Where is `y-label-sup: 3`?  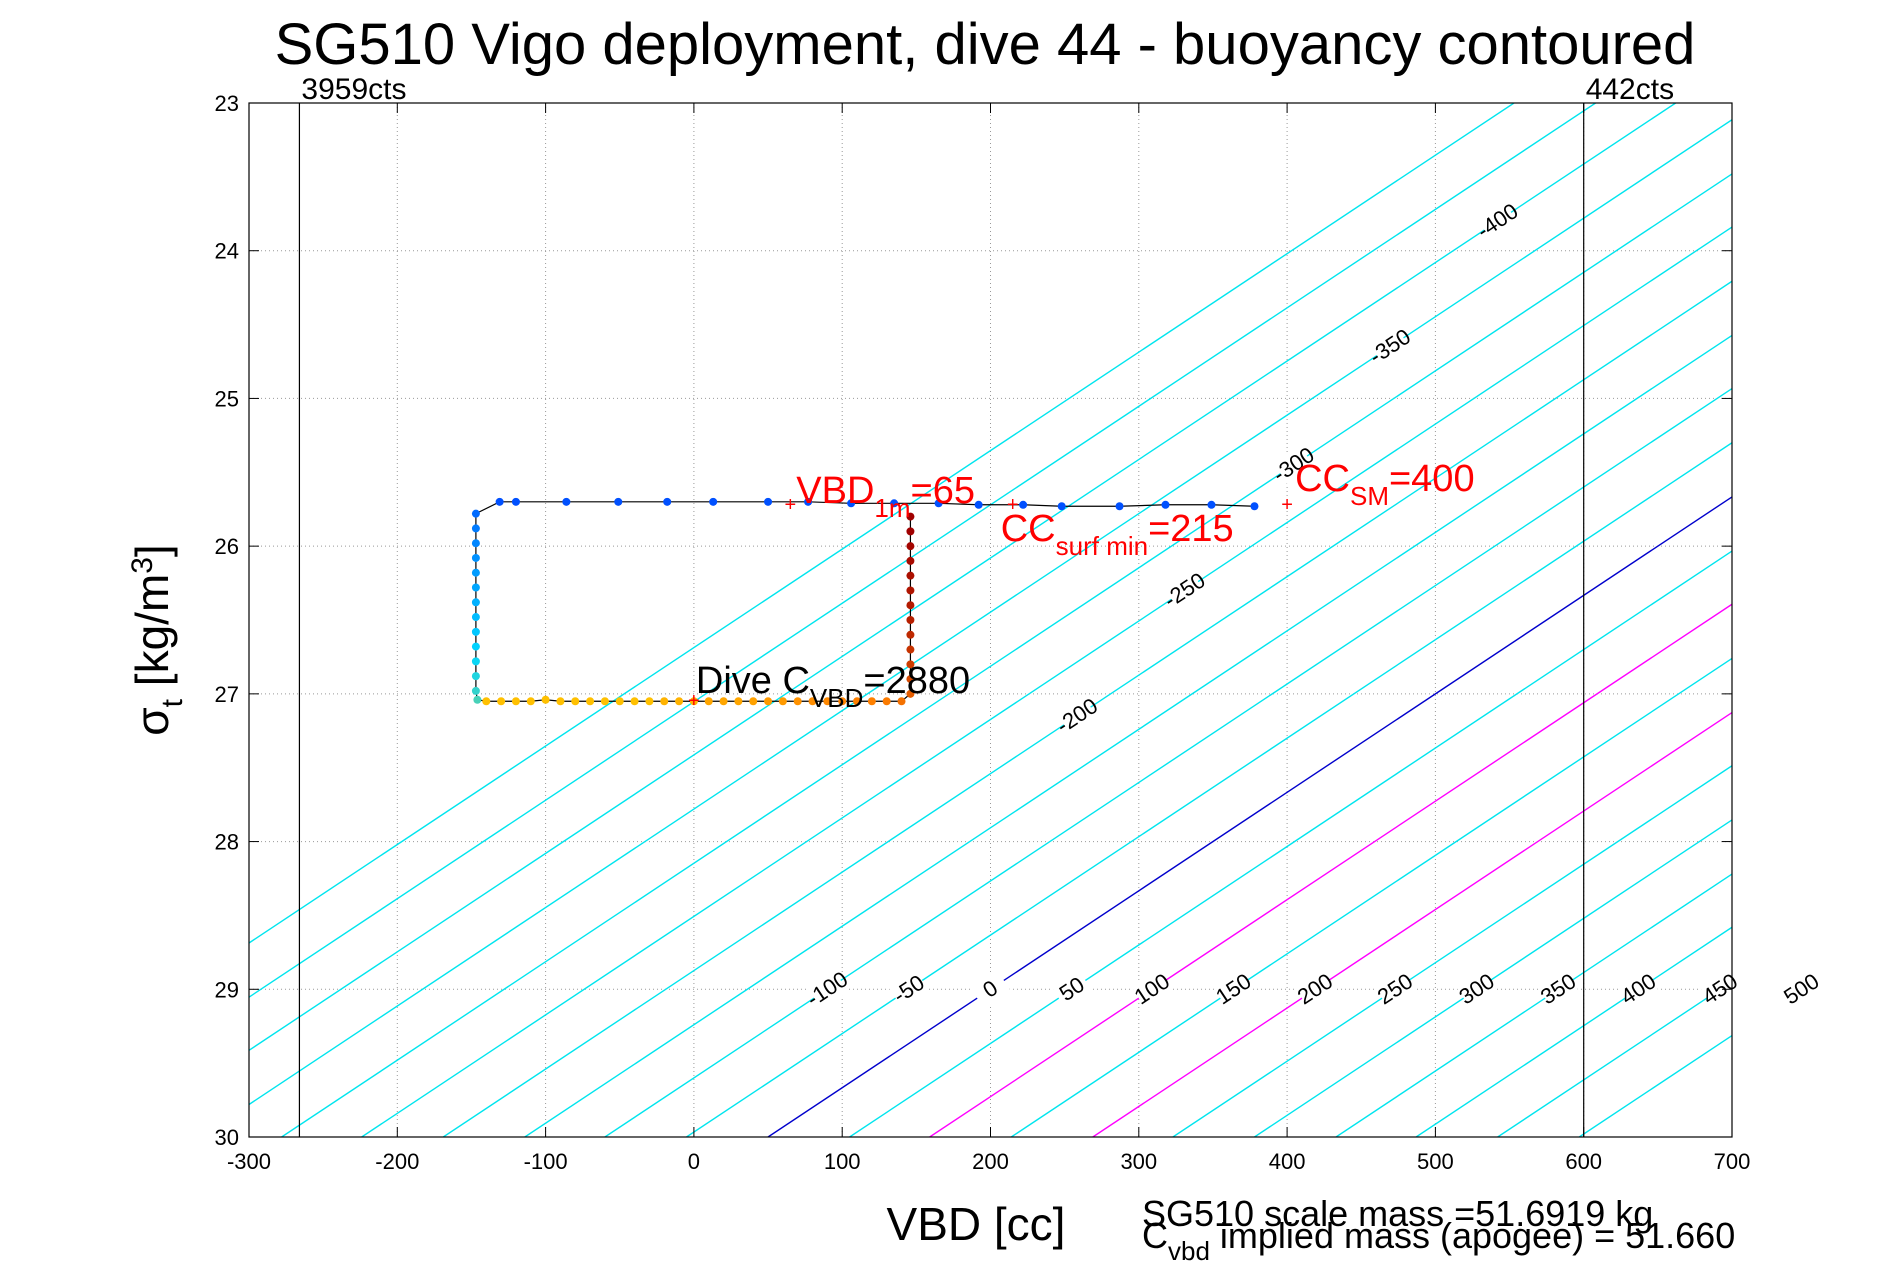
y-label-sup: 3 is located at coordinates (142, 565).